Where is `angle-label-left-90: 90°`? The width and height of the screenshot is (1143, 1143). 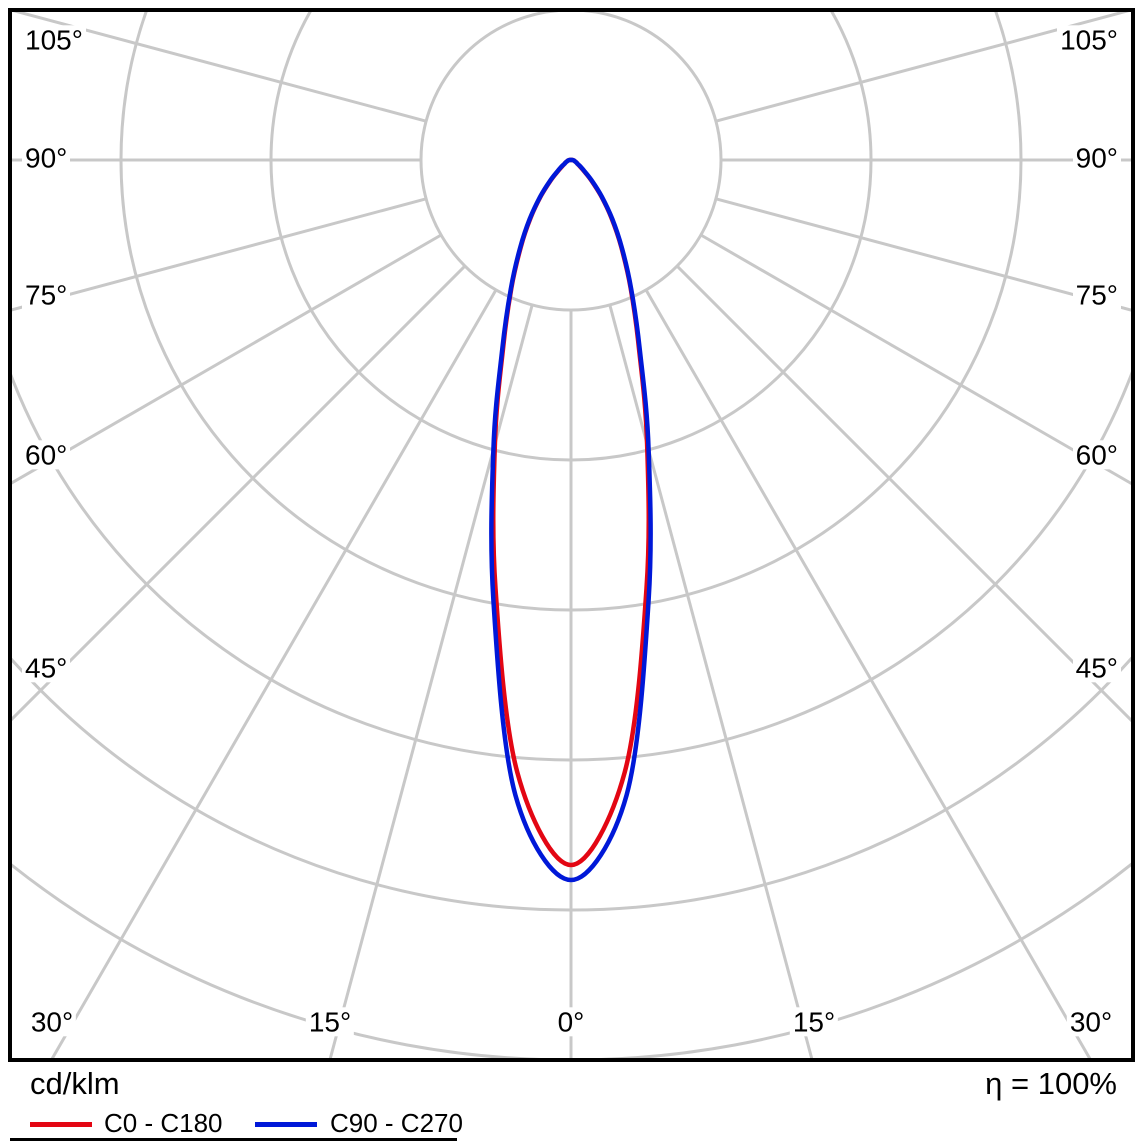 angle-label-left-90: 90° is located at coordinates (46, 158).